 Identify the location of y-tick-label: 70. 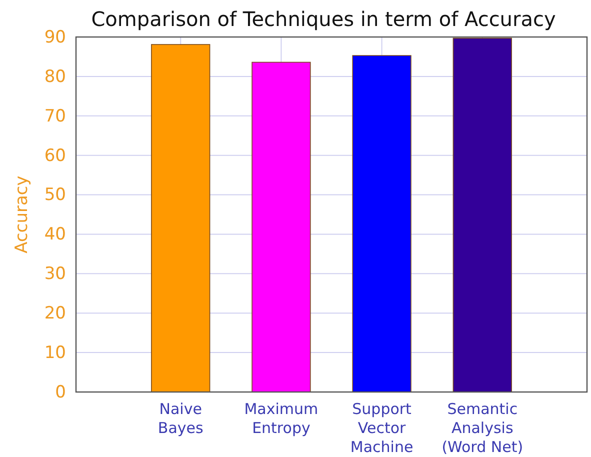
(55, 116).